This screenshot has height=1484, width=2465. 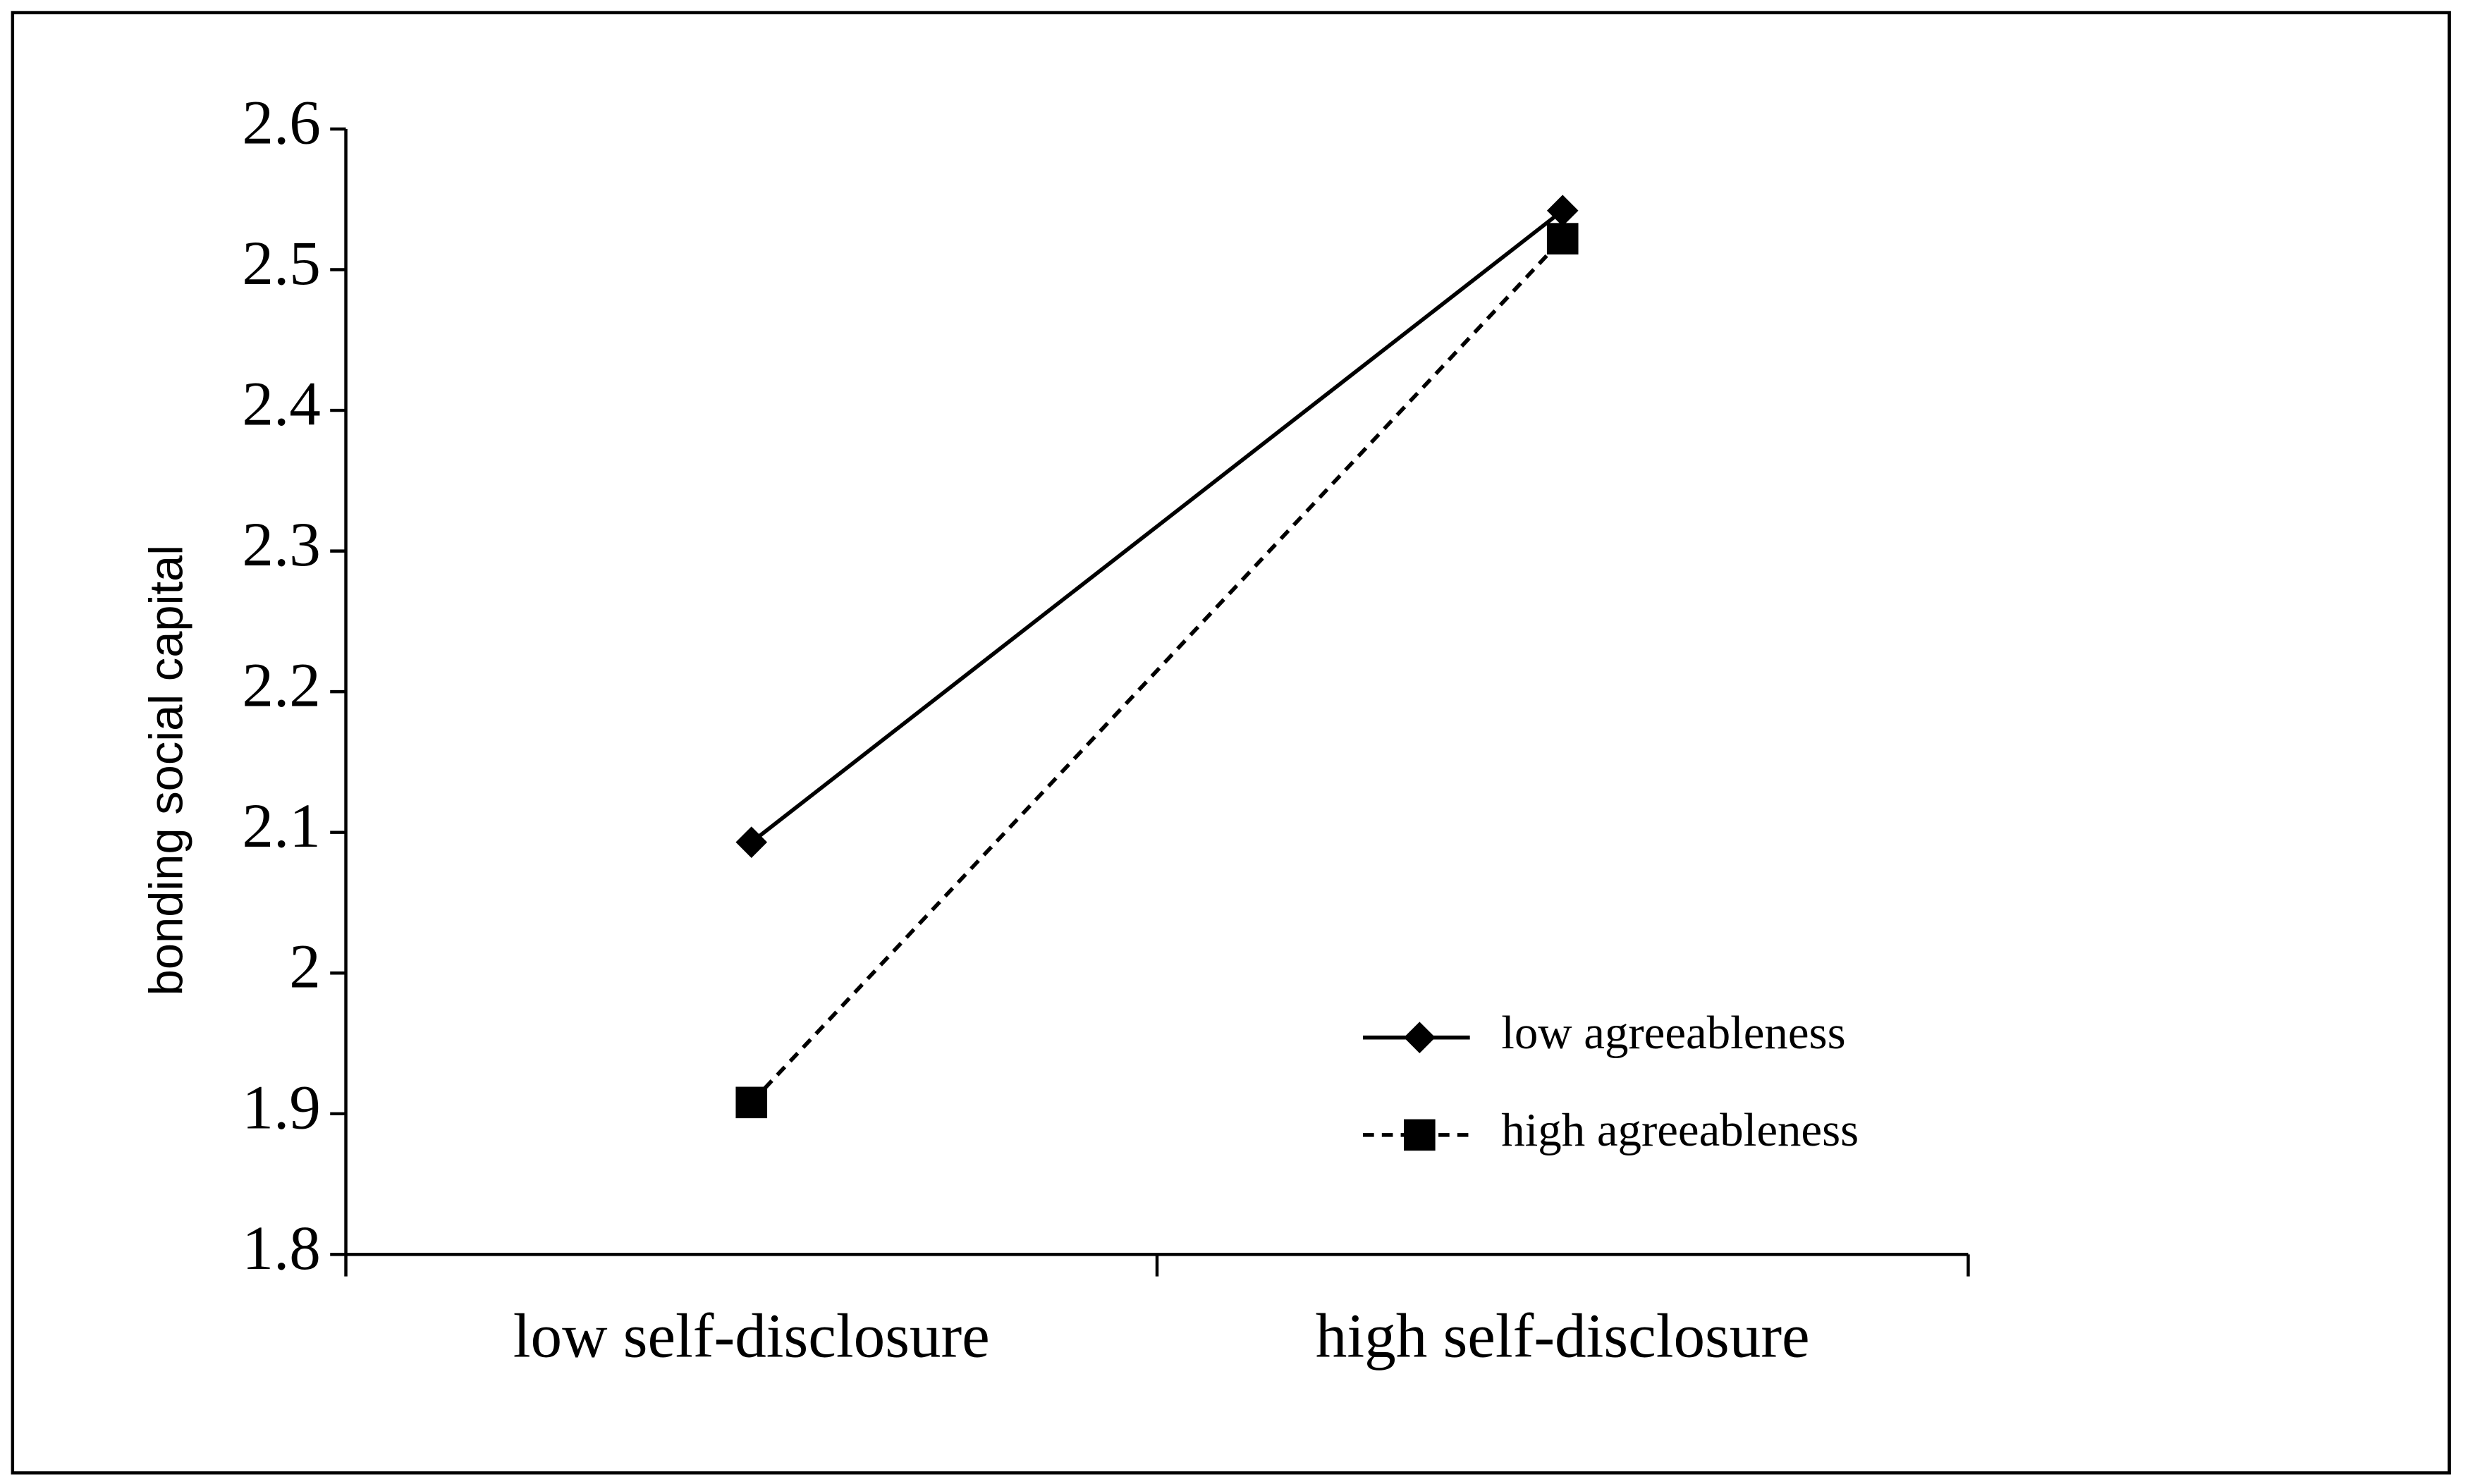 What do you see at coordinates (281, 404) in the screenshot?
I see `y-tick-label: 2.4` at bounding box center [281, 404].